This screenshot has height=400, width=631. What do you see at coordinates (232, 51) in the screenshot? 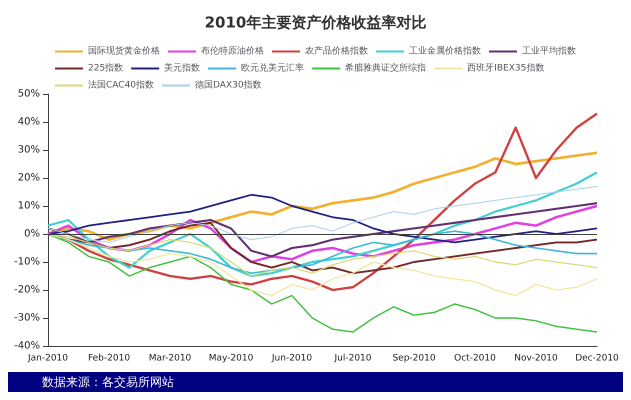
I see `legend-label: 布伦特原油价格` at bounding box center [232, 51].